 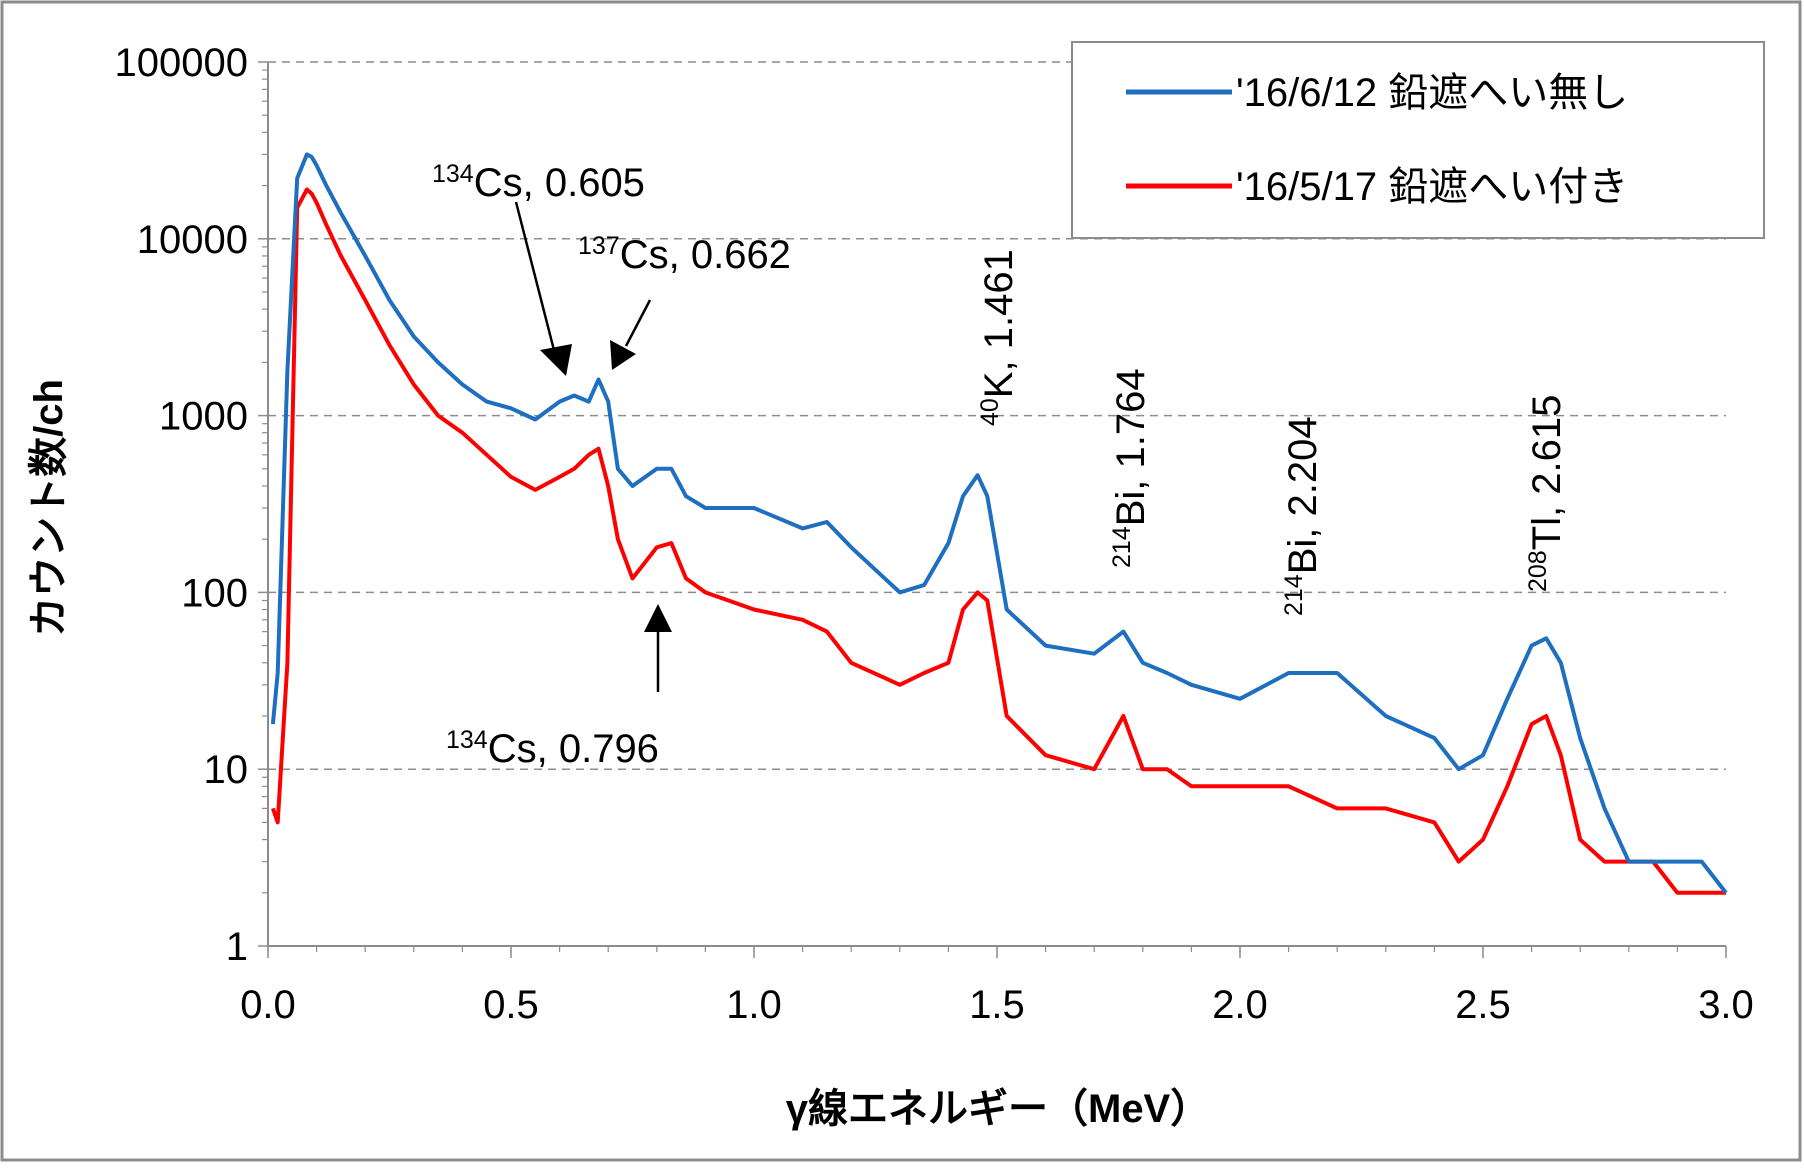 I want to click on legend-box, so click(x=1418, y=140).